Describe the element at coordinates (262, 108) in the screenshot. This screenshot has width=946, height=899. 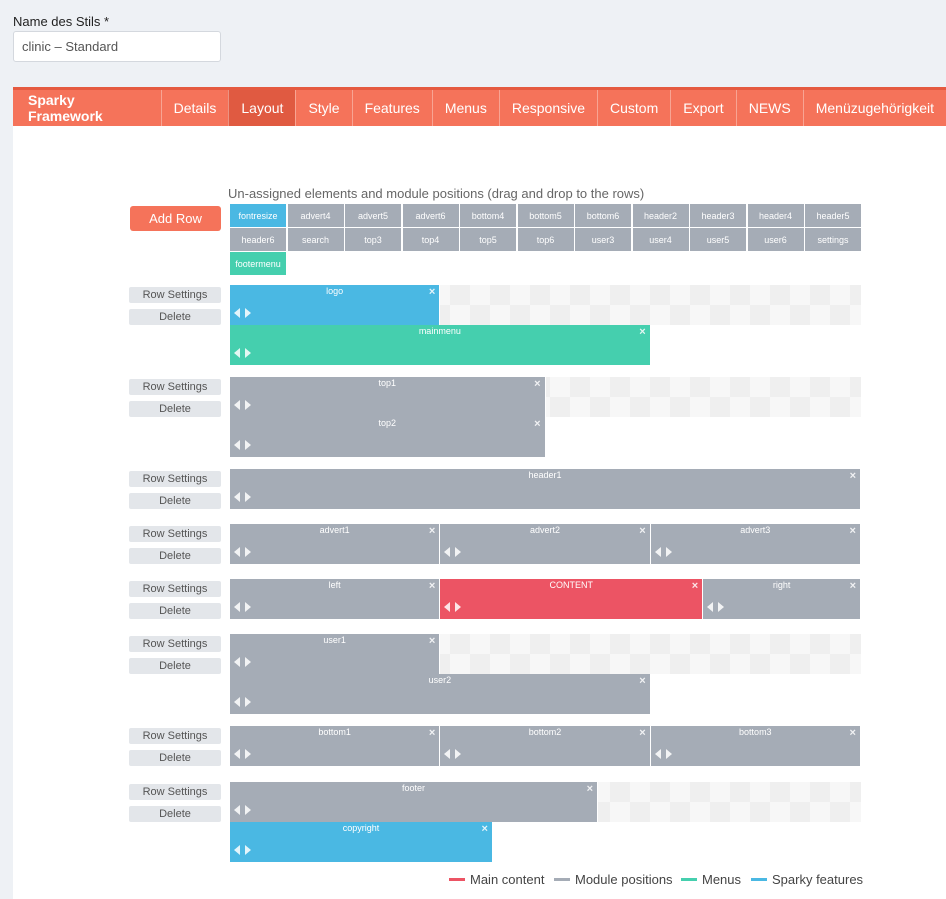
I see `tab-layout: Layout` at that location.